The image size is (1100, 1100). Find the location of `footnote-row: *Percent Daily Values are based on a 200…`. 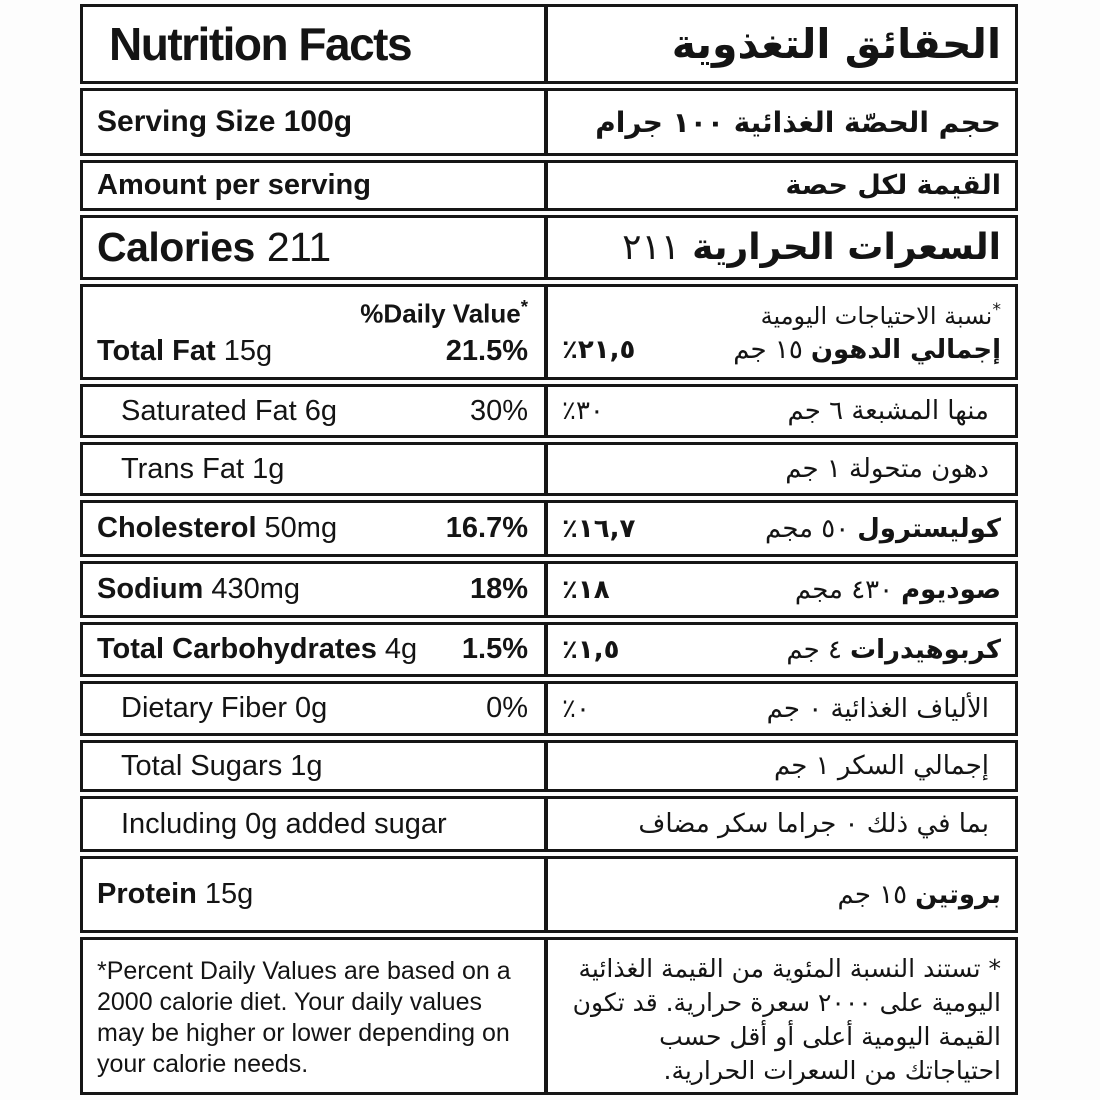

footnote-row: *Percent Daily Values are based on a 200… is located at coordinates (549, 1016).